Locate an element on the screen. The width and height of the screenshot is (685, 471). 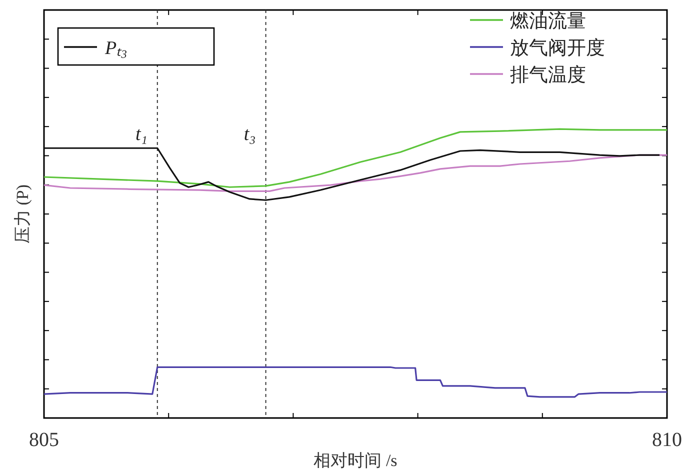
legend-label: 燃油流量 is located at coordinates (548, 21).